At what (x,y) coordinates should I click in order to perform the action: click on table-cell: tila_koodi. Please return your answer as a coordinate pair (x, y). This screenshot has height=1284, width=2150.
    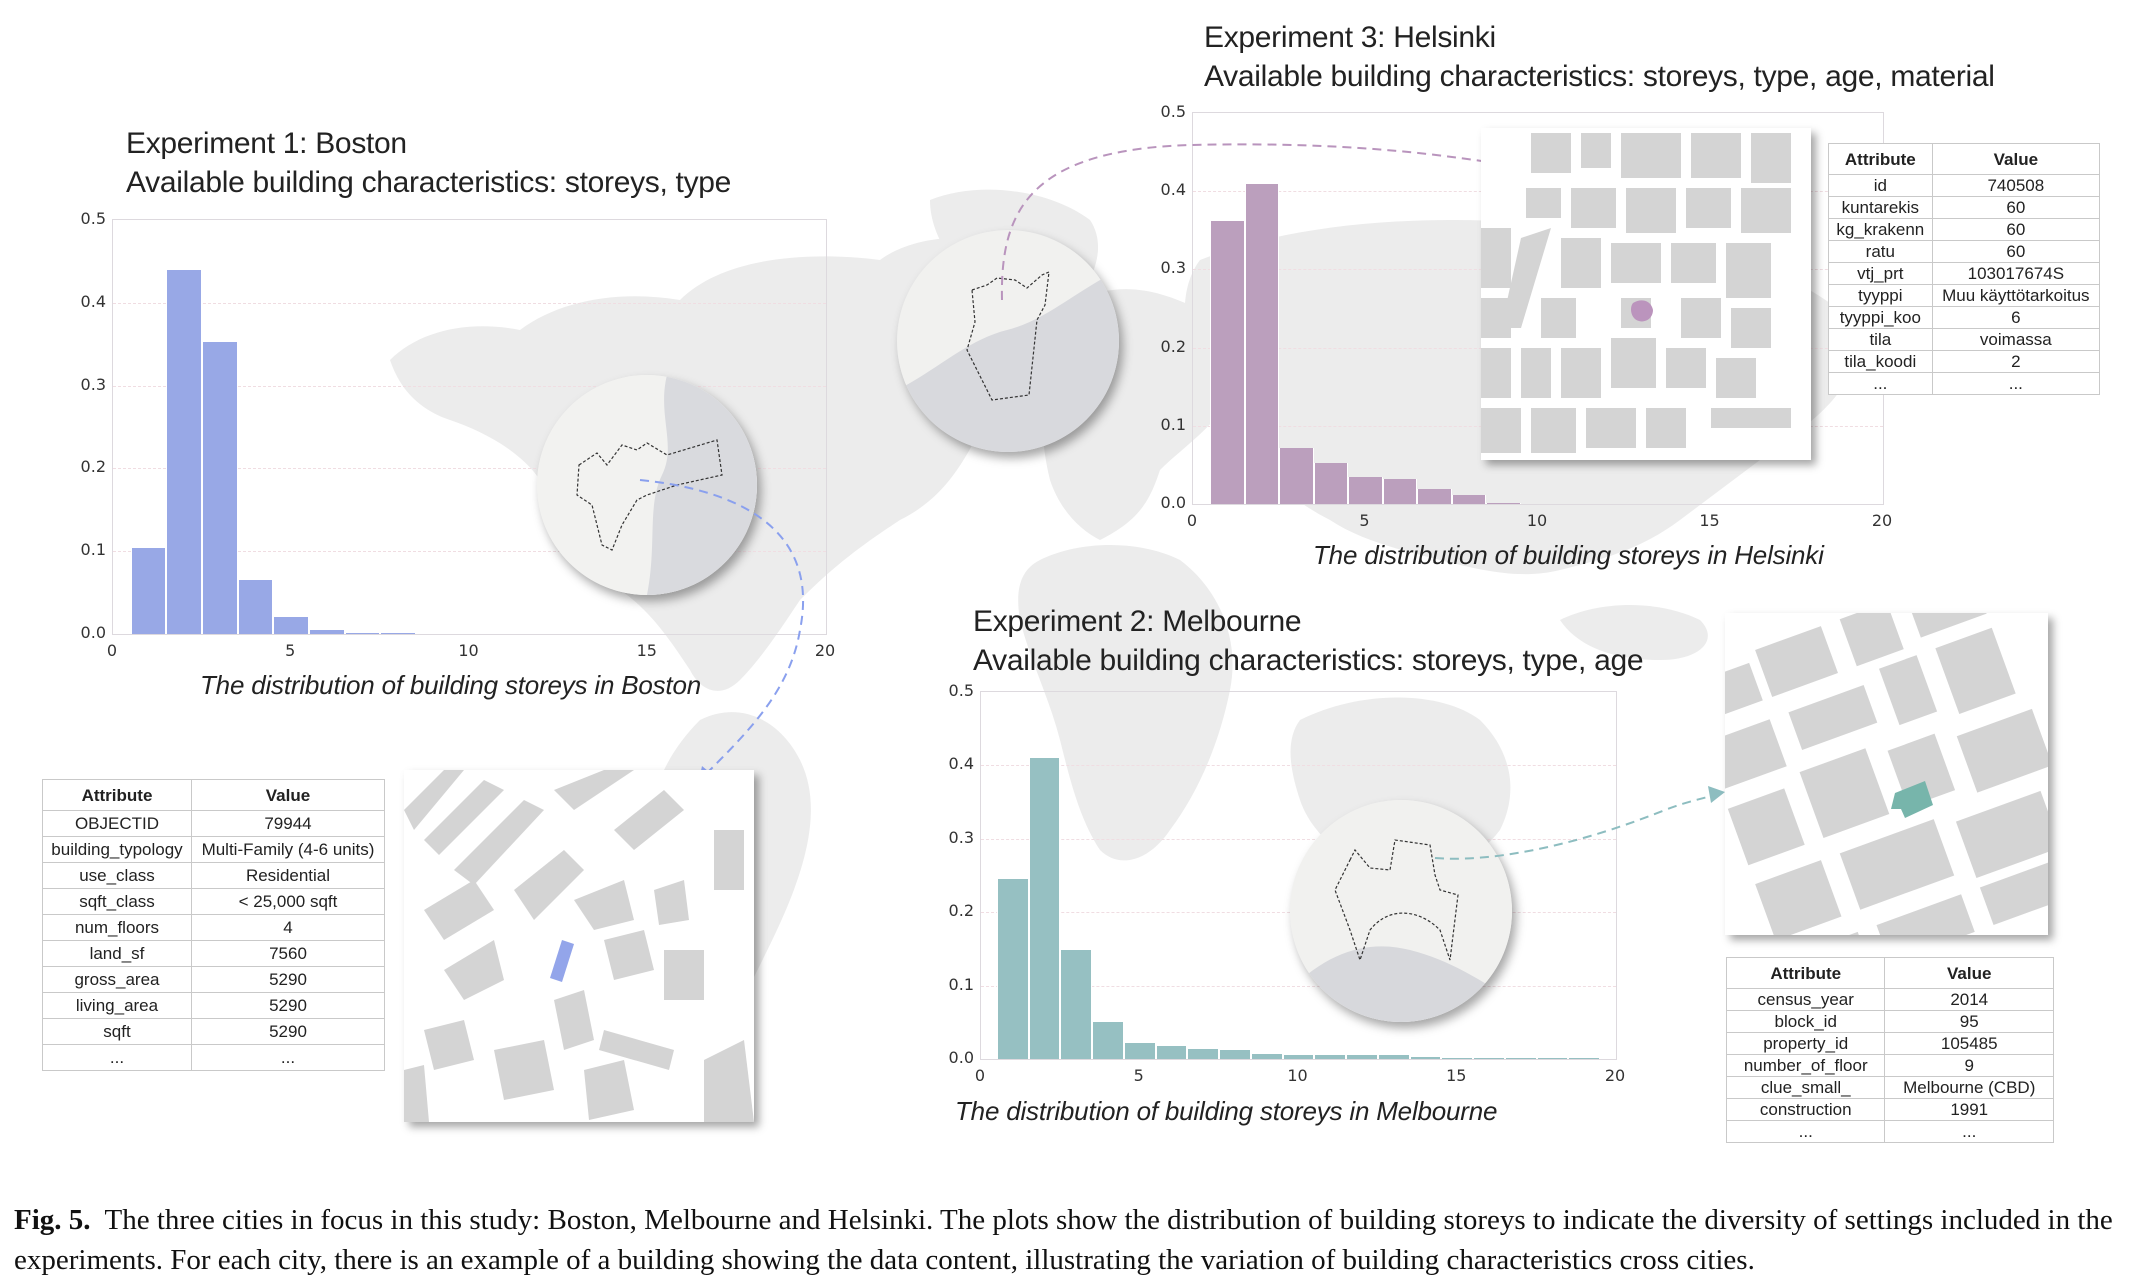
    Looking at the image, I should click on (1880, 361).